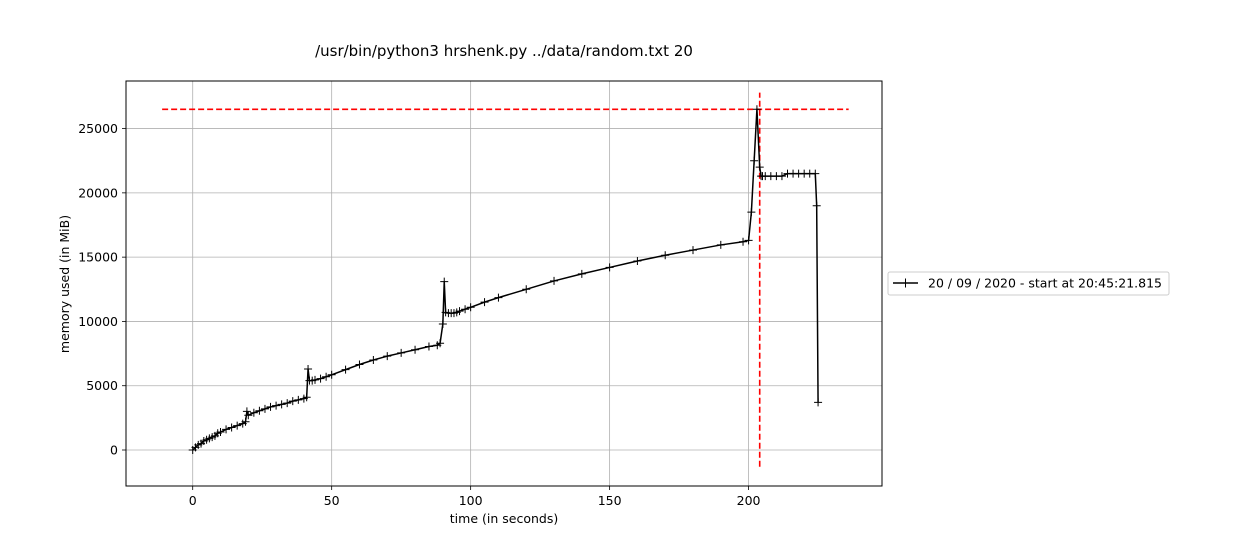 This screenshot has width=1260, height=540. What do you see at coordinates (114, 450) in the screenshot?
I see `y-tick-label: 0` at bounding box center [114, 450].